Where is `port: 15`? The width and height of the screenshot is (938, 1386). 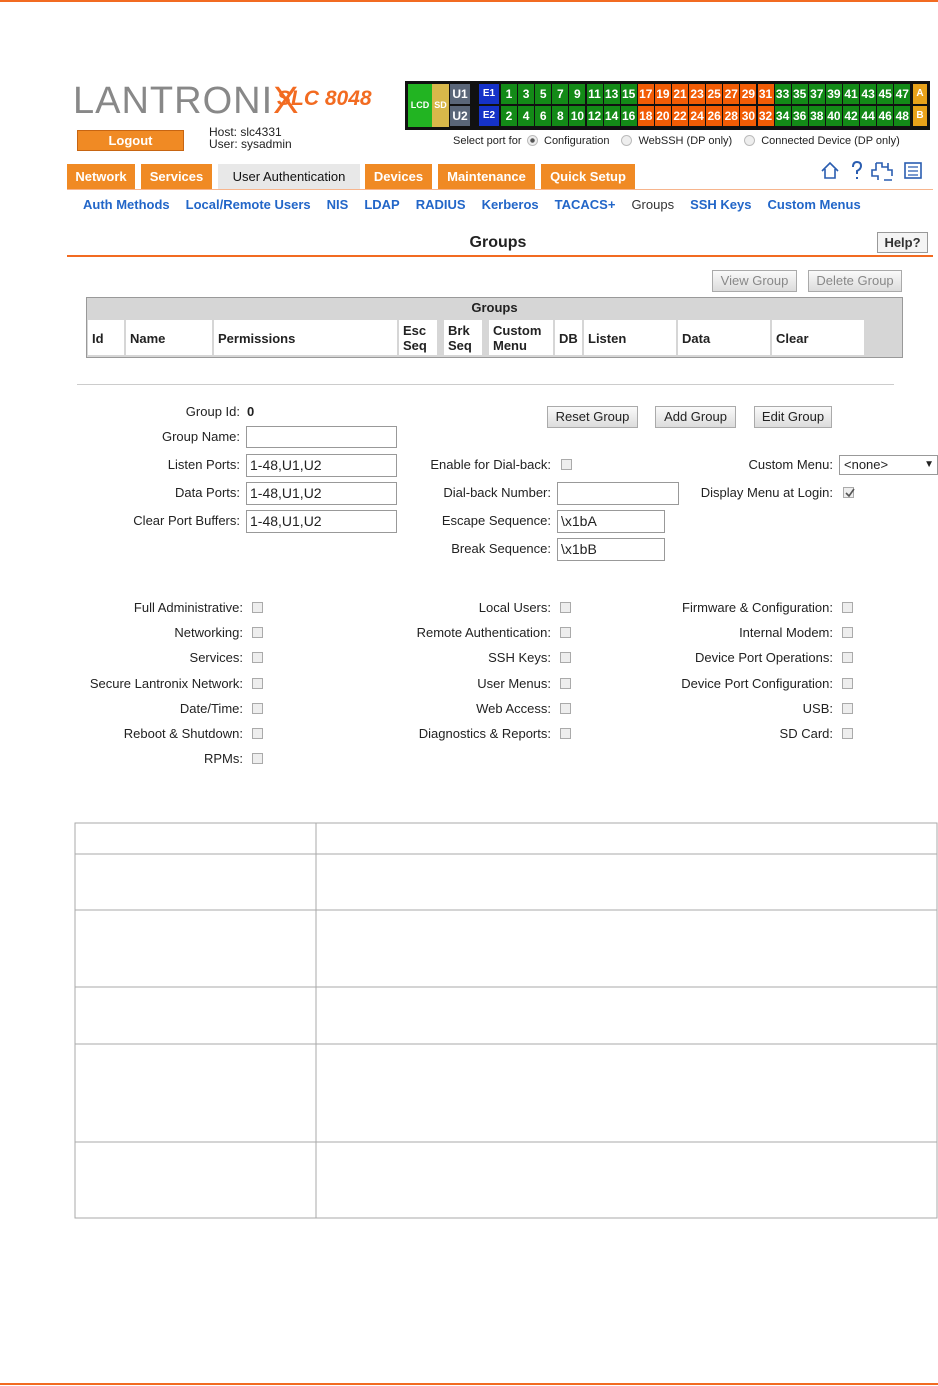
port: 15 is located at coordinates (628, 94).